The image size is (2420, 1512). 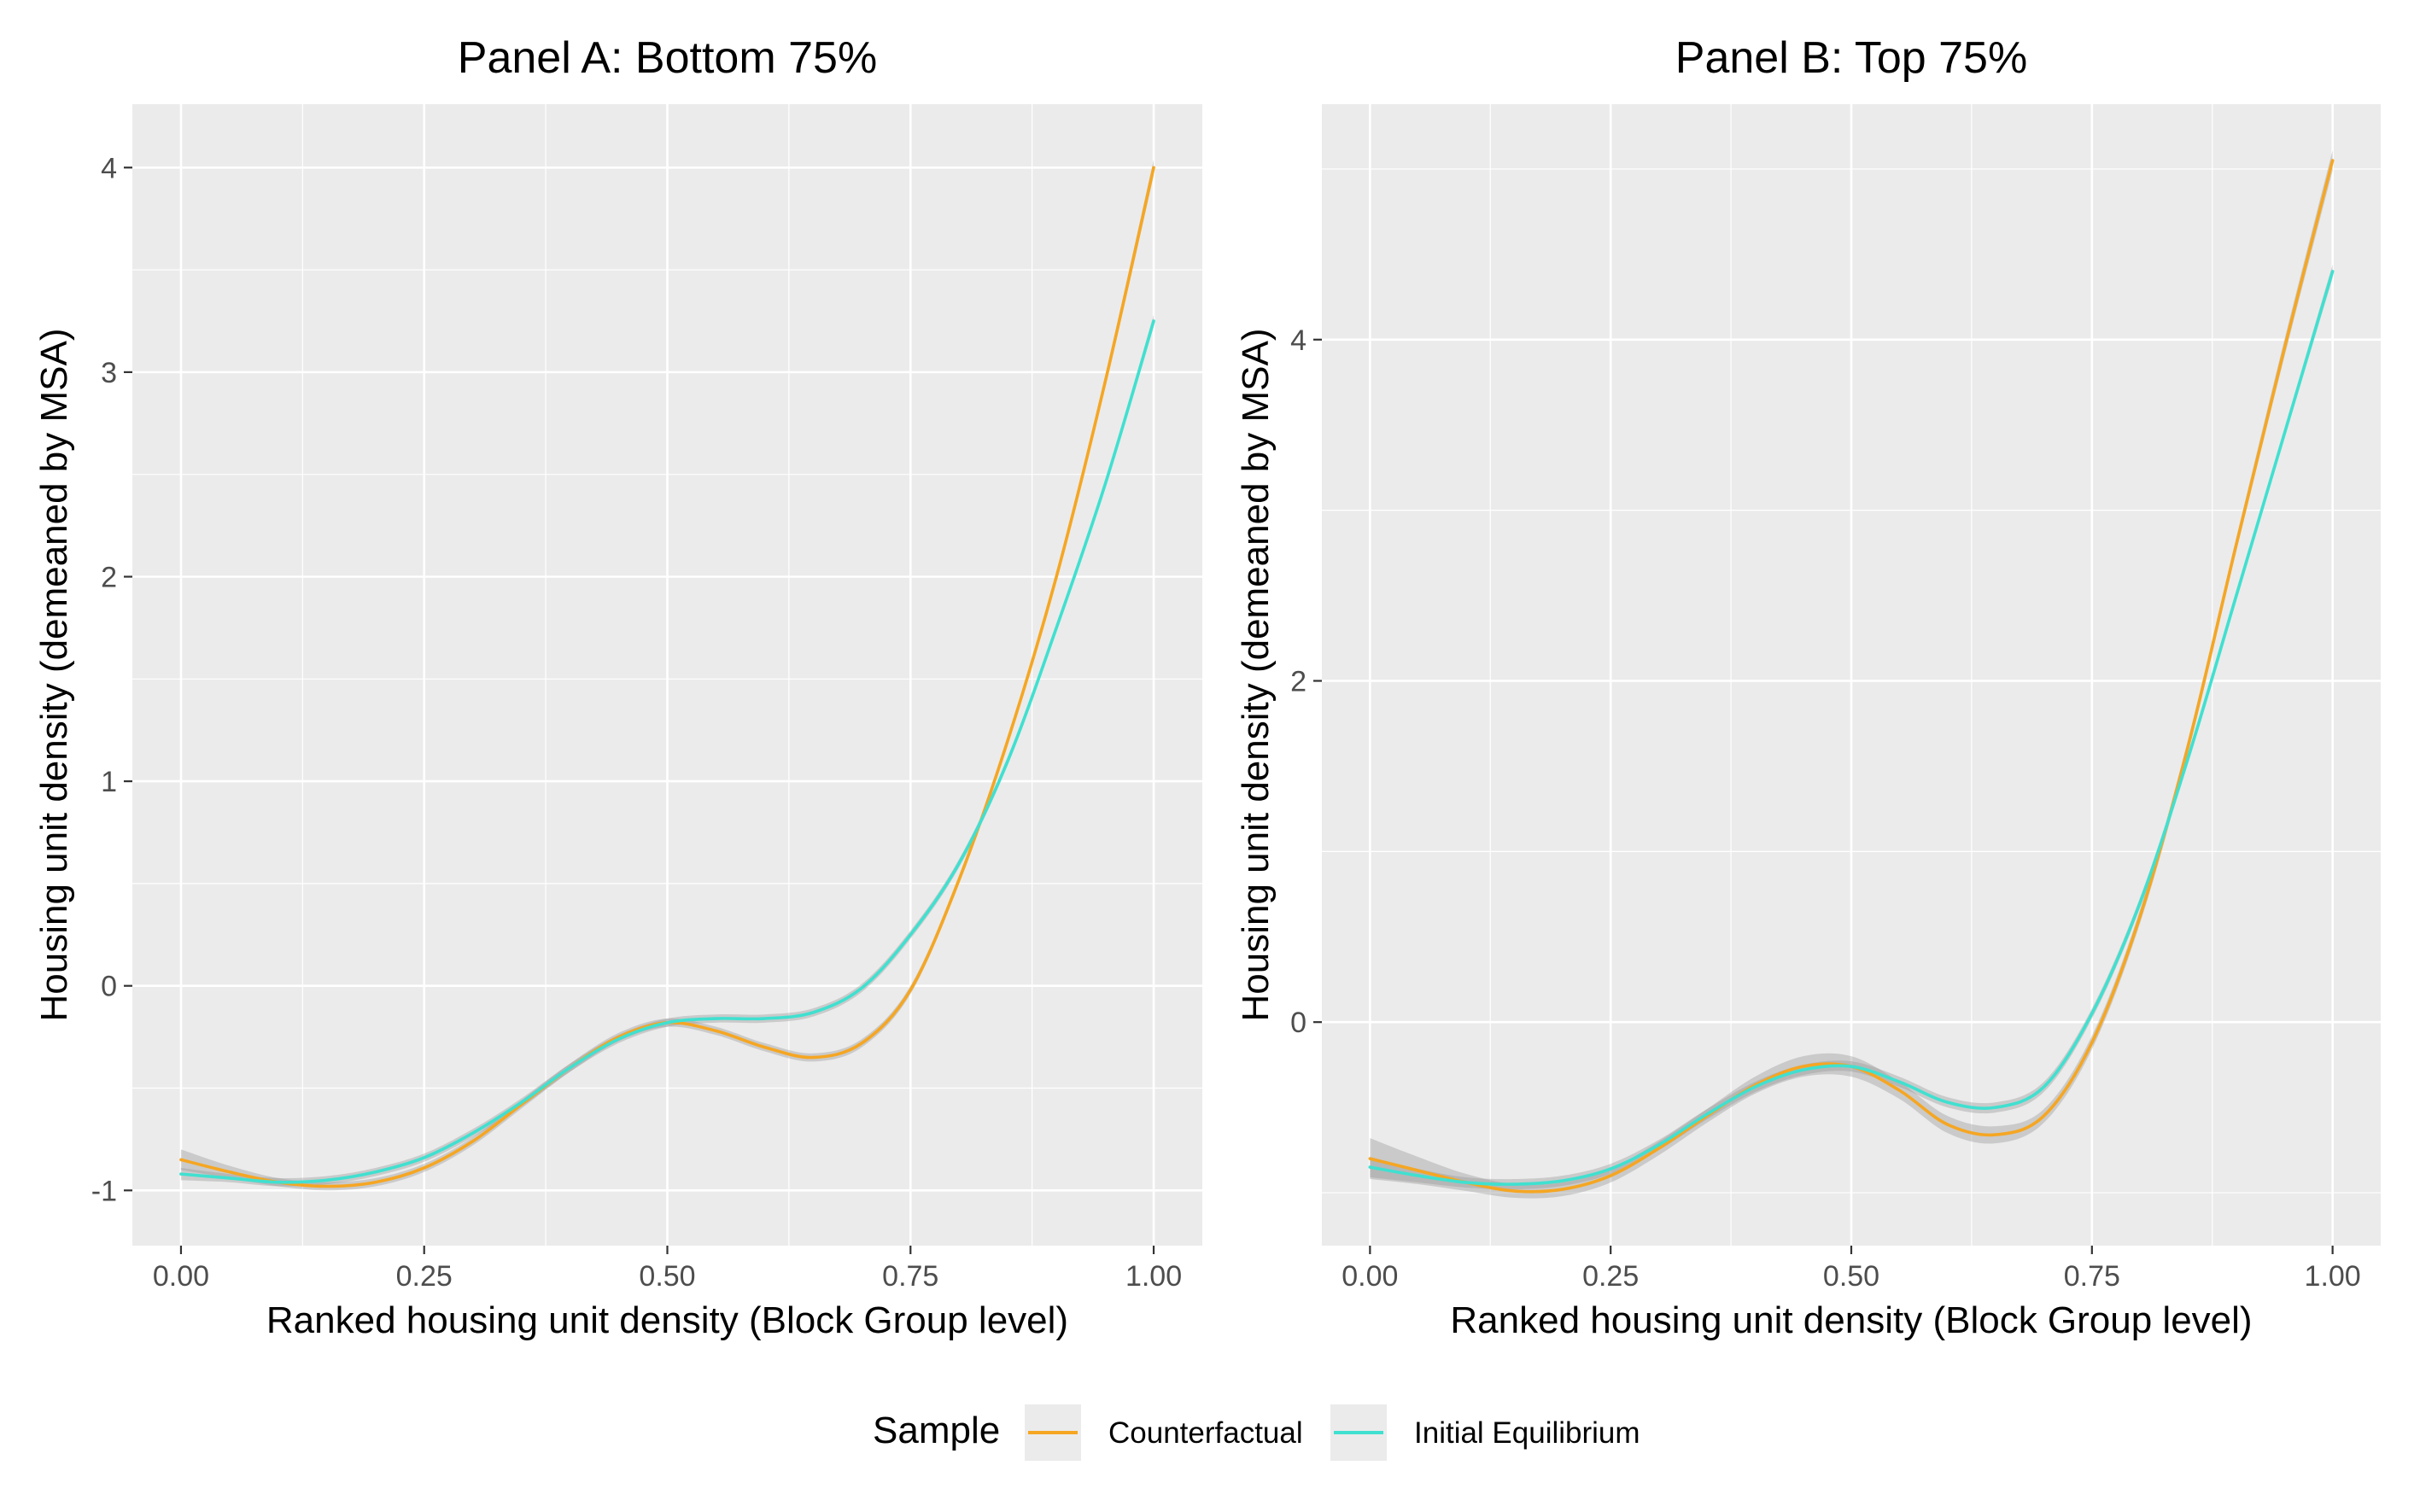 I want to click on y-tick-label: -1, so click(x=104, y=1191).